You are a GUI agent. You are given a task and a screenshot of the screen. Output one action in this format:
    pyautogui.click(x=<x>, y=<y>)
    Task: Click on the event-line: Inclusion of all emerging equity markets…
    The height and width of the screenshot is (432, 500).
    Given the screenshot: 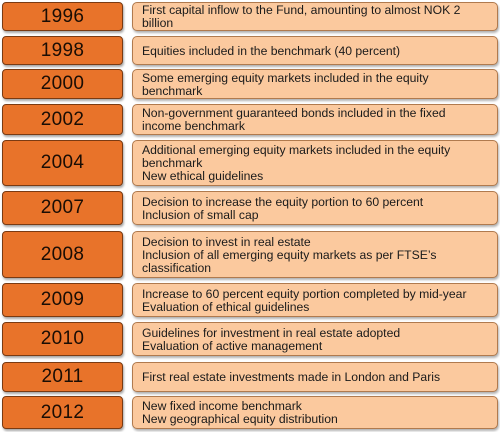 What is the action you would take?
    pyautogui.click(x=289, y=261)
    